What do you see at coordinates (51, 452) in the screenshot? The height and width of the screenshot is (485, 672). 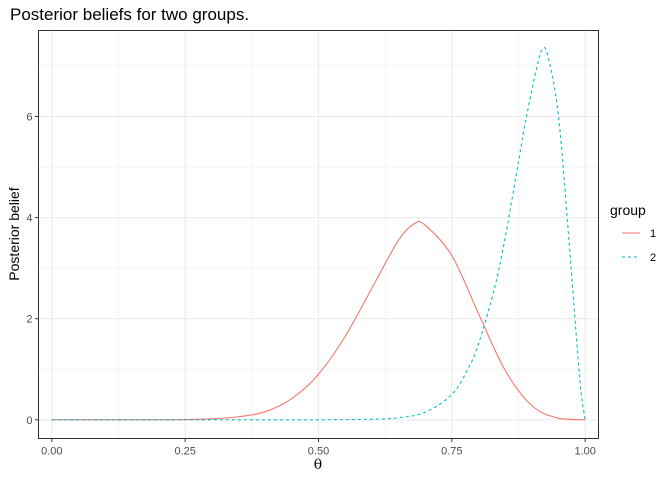 I see `x-tick-label: 0.00` at bounding box center [51, 452].